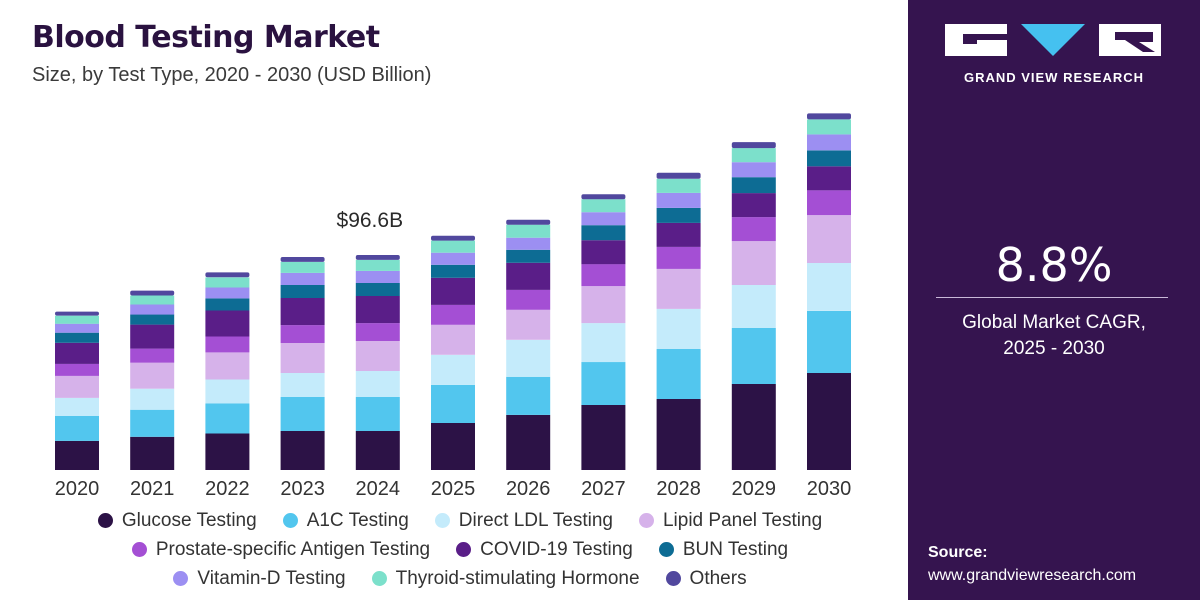  I want to click on bar-2029-a1c-testing, so click(753, 356).